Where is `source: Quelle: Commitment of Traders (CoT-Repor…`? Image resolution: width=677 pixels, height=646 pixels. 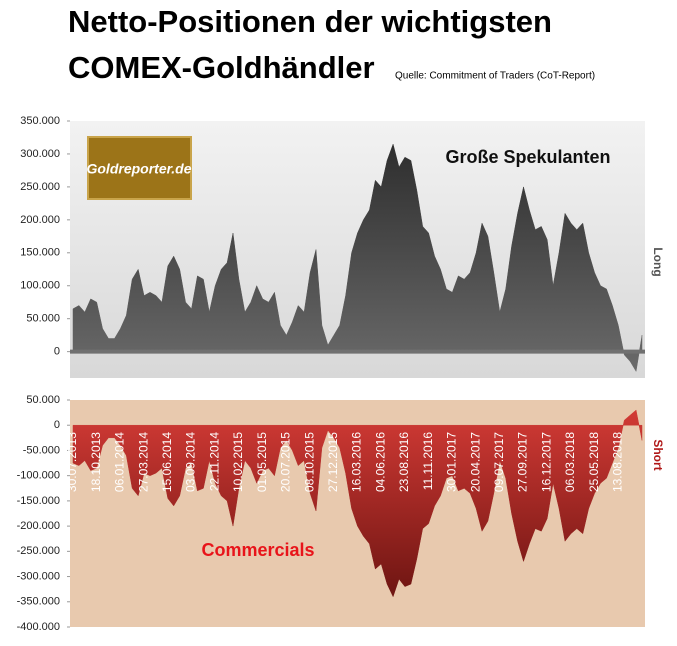
source: Quelle: Commitment of Traders (CoT-Repor… is located at coordinates (495, 76).